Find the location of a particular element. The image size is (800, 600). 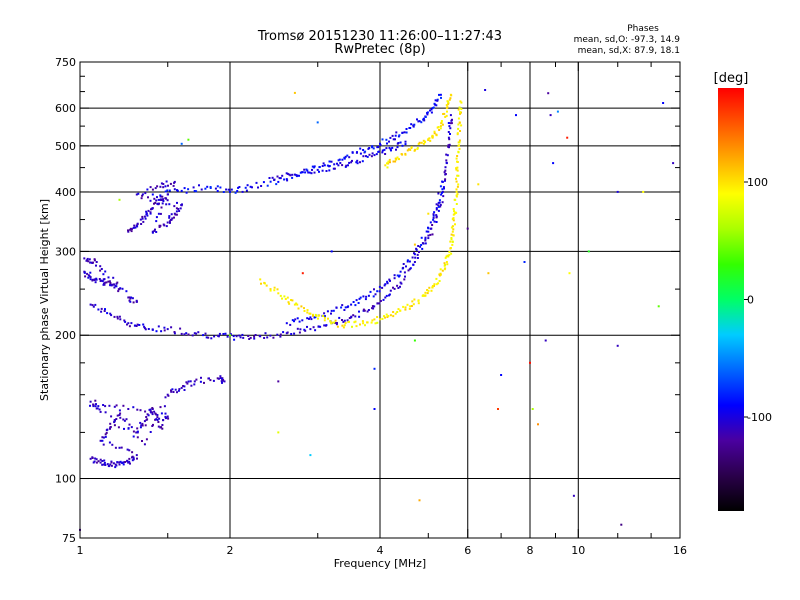

y-tick-label: 75 is located at coordinates (69, 538).